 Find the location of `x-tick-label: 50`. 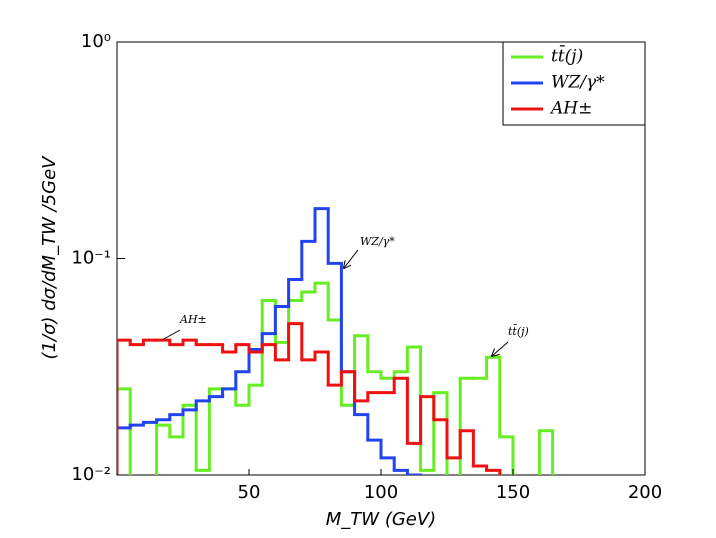

x-tick-label: 50 is located at coordinates (249, 492).